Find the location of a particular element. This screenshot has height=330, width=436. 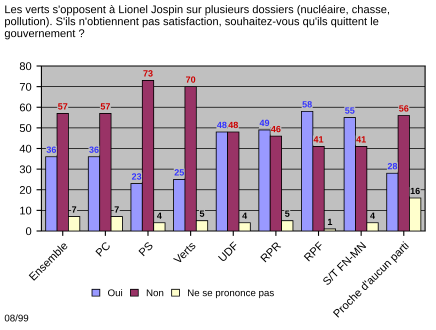

chart-title: Les verts s'opposent à Lionel Jospin sur plusieurs dossiers (nucléaire, chasse, pollution). S'ils n'obtiennent pas satisfaction, souhaitez-vous qu'ils quittent le gouvernement ? is located at coordinates (197, 22).